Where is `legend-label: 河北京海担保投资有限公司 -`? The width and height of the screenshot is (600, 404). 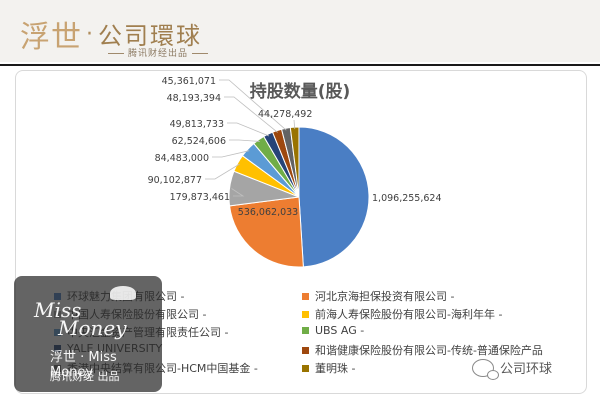
legend-label: 河北京海担保投资有限公司 - is located at coordinates (385, 296).